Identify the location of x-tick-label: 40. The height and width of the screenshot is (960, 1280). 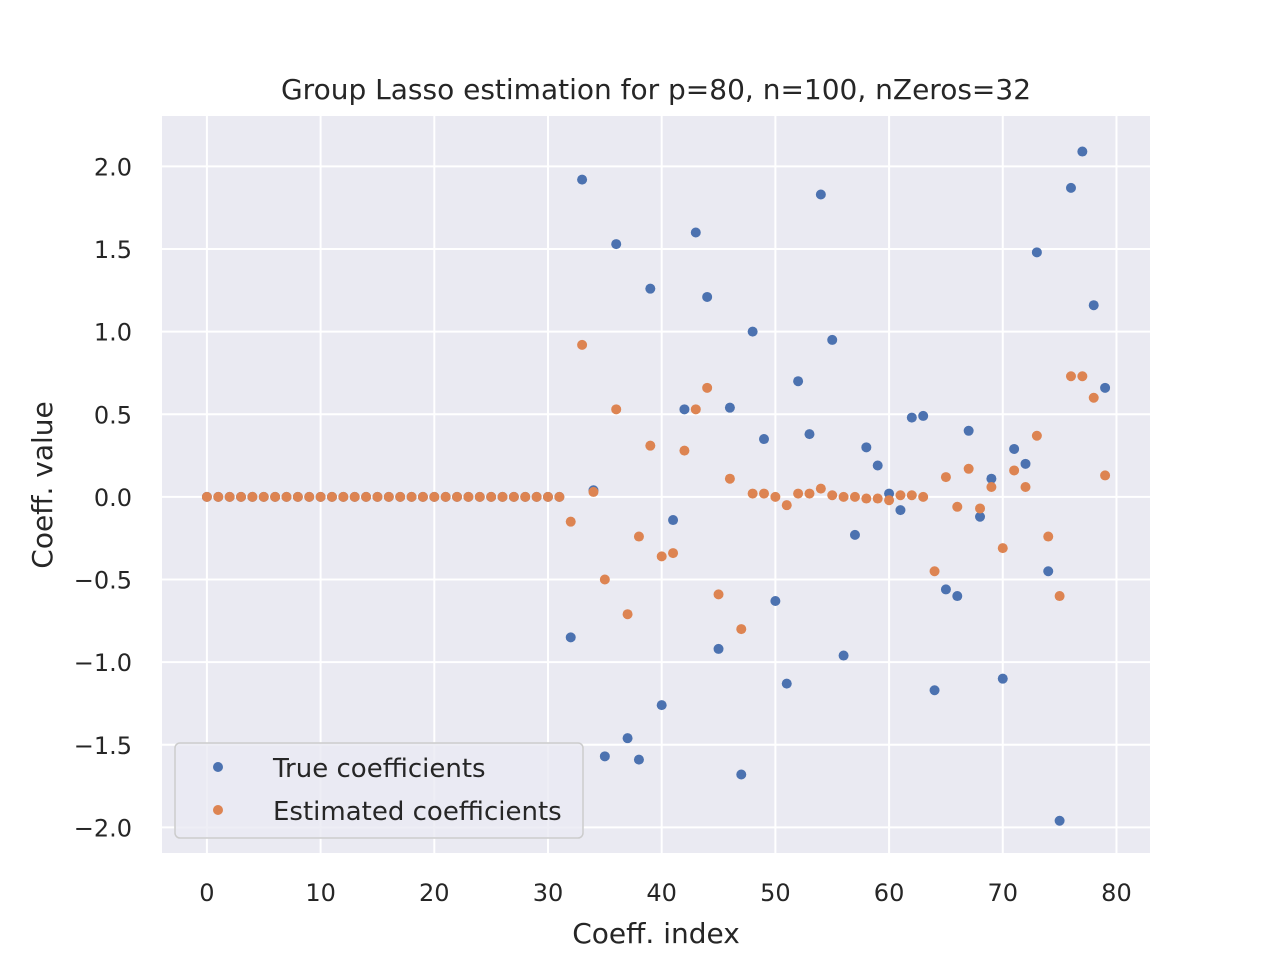
(661, 893).